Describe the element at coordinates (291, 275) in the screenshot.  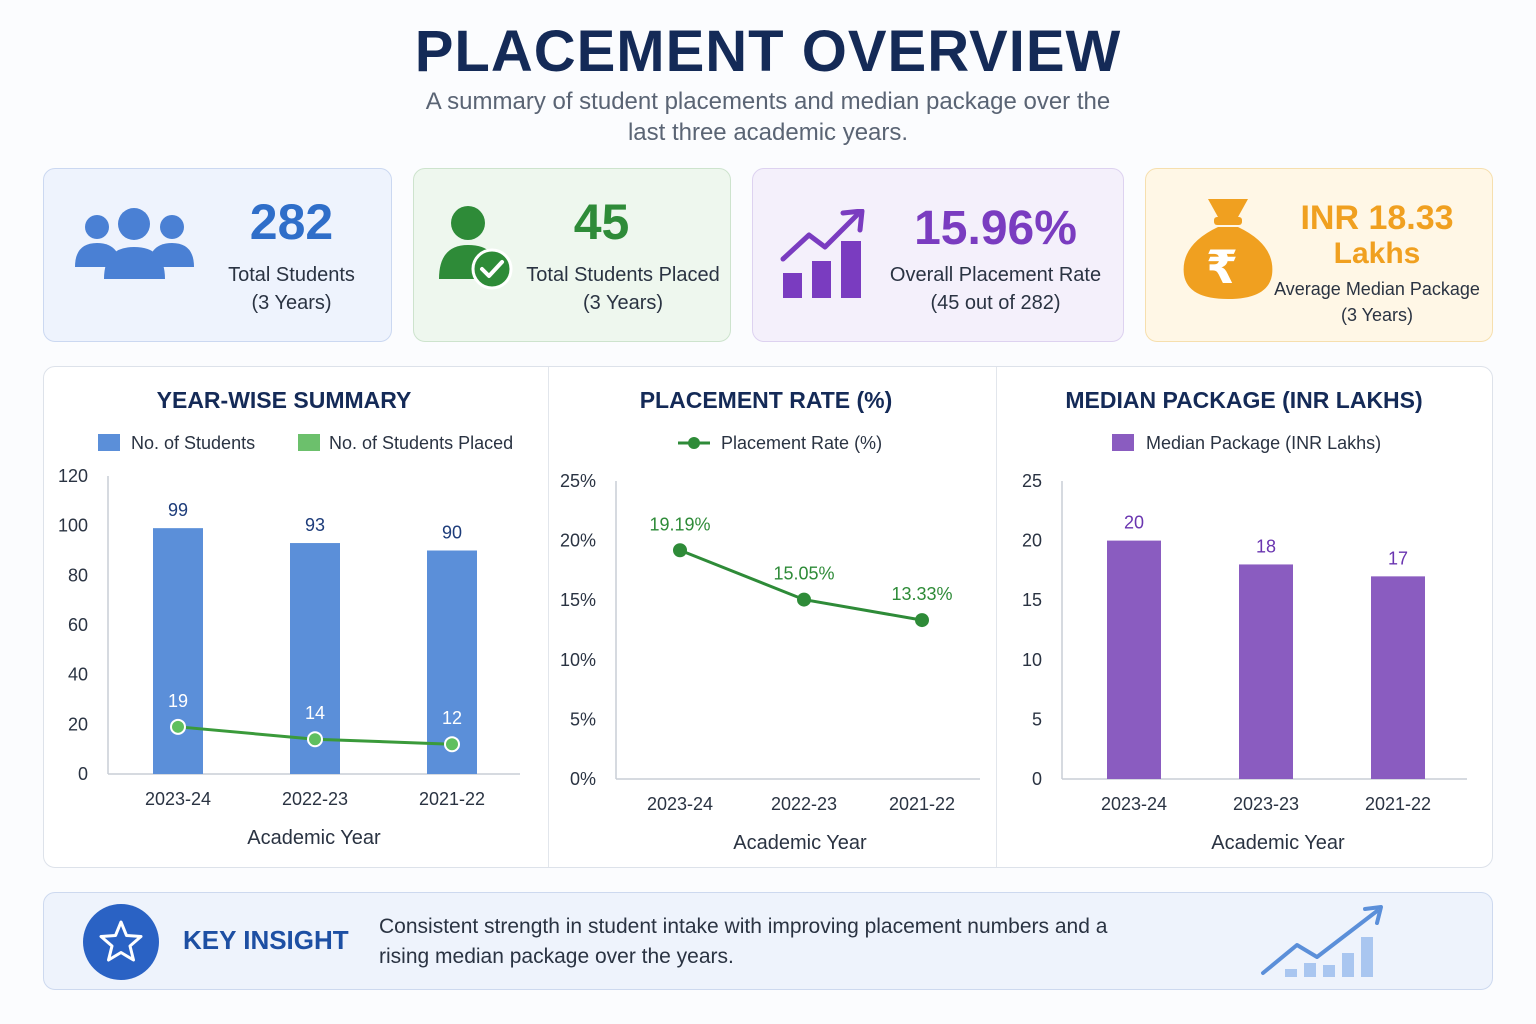
I see `kpi-label: Total Students` at that location.